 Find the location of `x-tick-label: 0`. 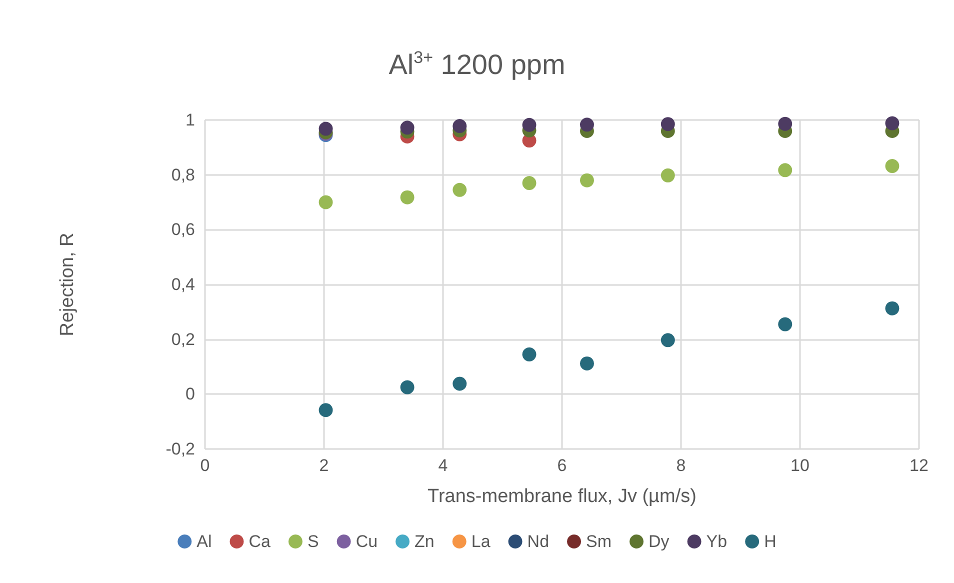

x-tick-label: 0 is located at coordinates (205, 465).